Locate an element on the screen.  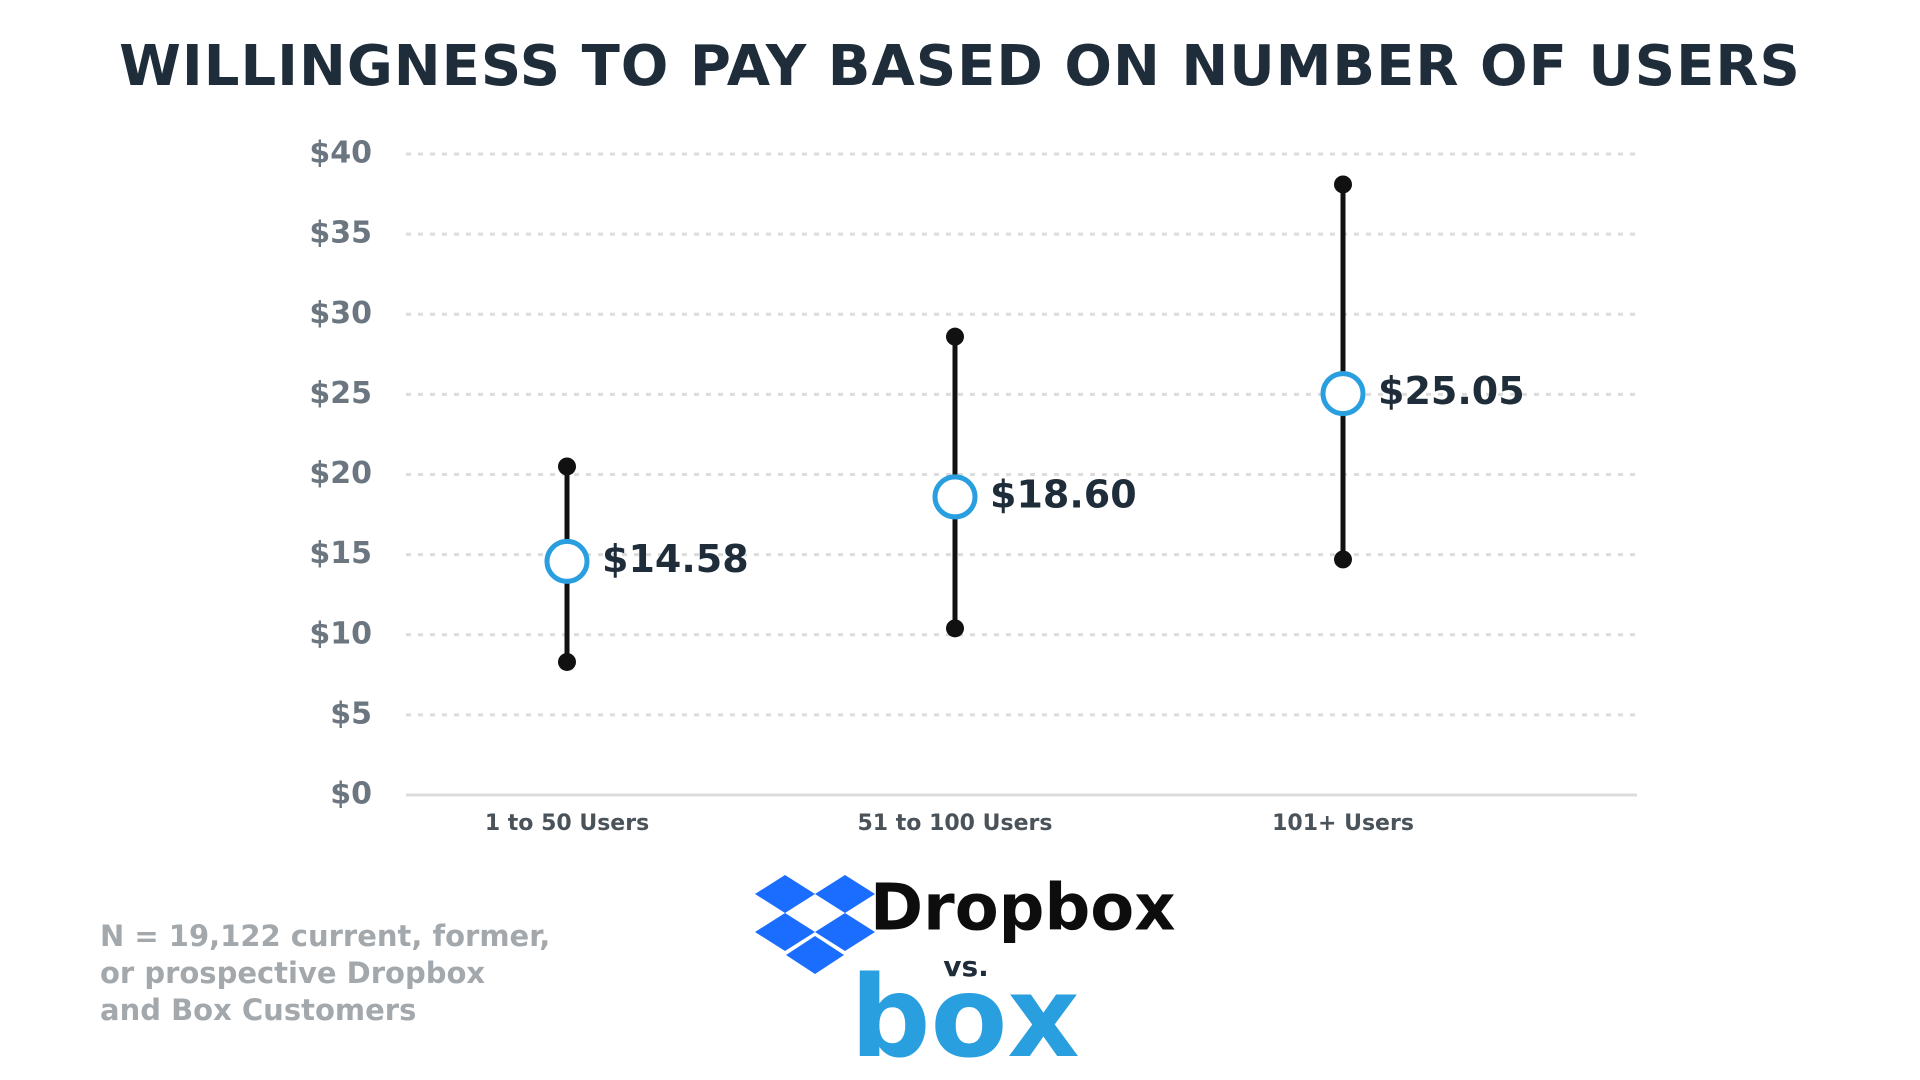
y-tick-label: $5 is located at coordinates (351, 713).